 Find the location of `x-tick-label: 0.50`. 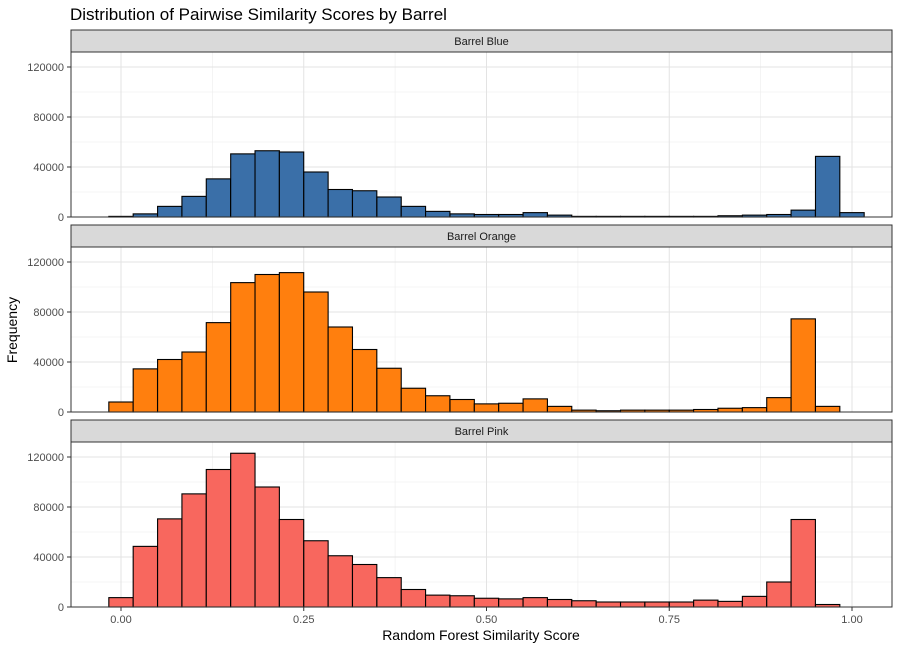

x-tick-label: 0.50 is located at coordinates (486, 620).